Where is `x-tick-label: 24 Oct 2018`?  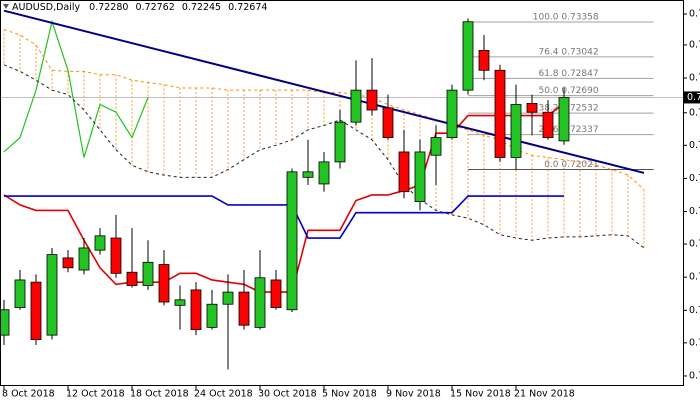
x-tick-label: 24 Oct 2018 is located at coordinates (223, 394).